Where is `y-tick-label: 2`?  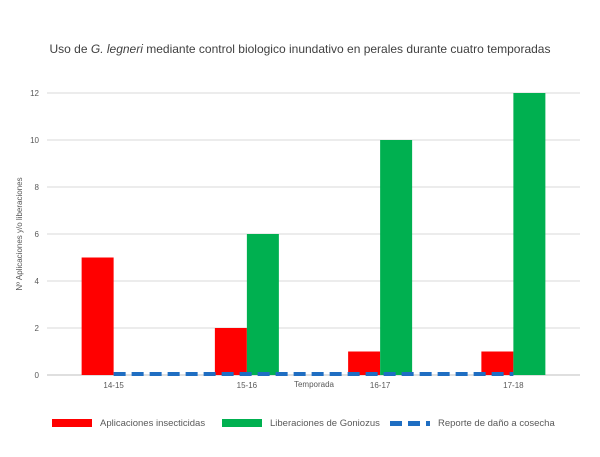 y-tick-label: 2 is located at coordinates (37, 328).